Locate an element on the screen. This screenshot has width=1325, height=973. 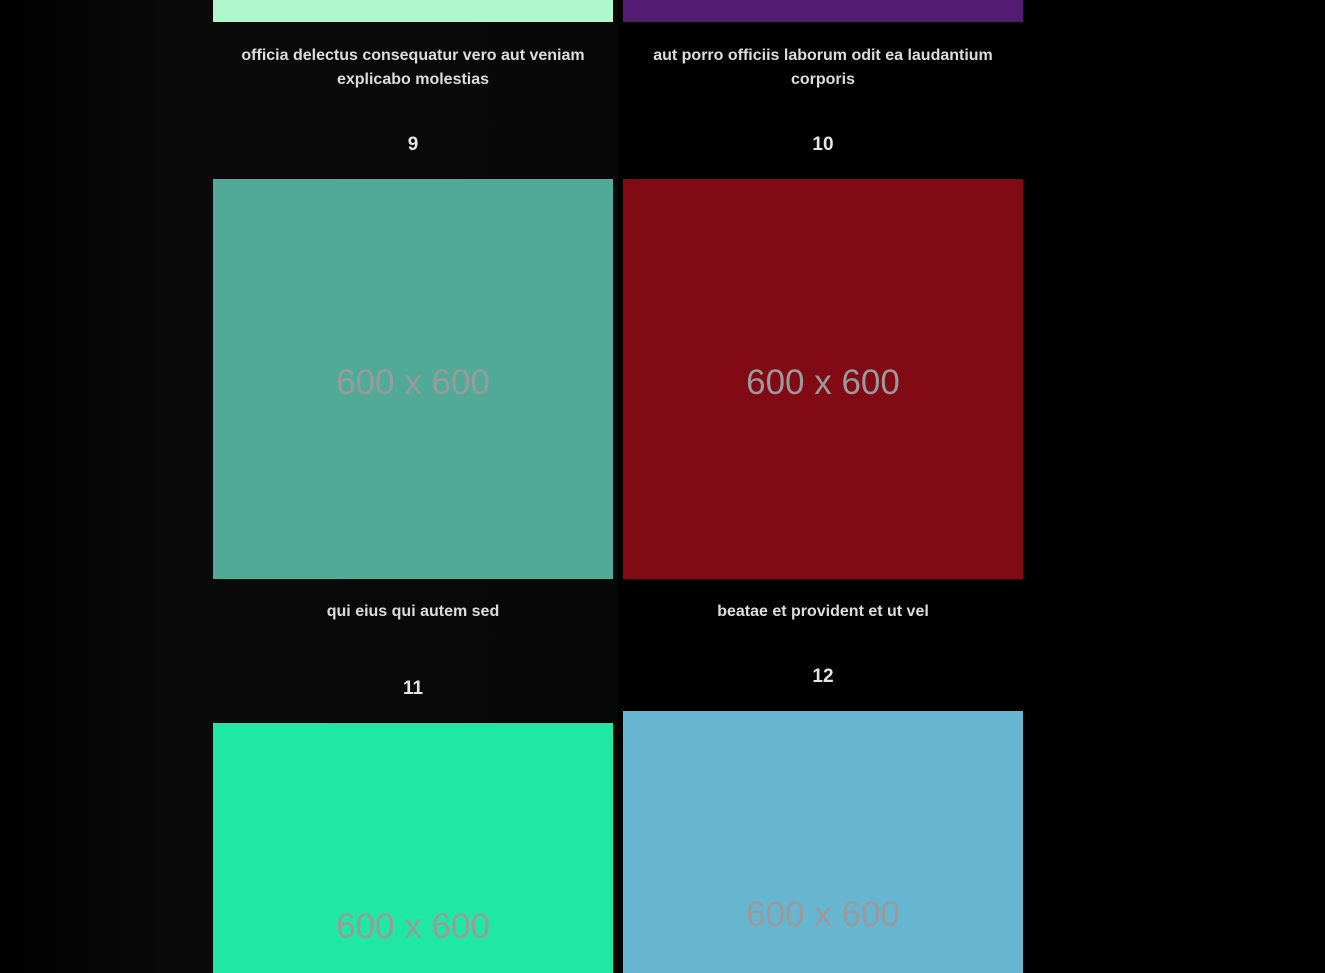
card-title: beatae et provident et ut vel is located at coordinates (823, 611).